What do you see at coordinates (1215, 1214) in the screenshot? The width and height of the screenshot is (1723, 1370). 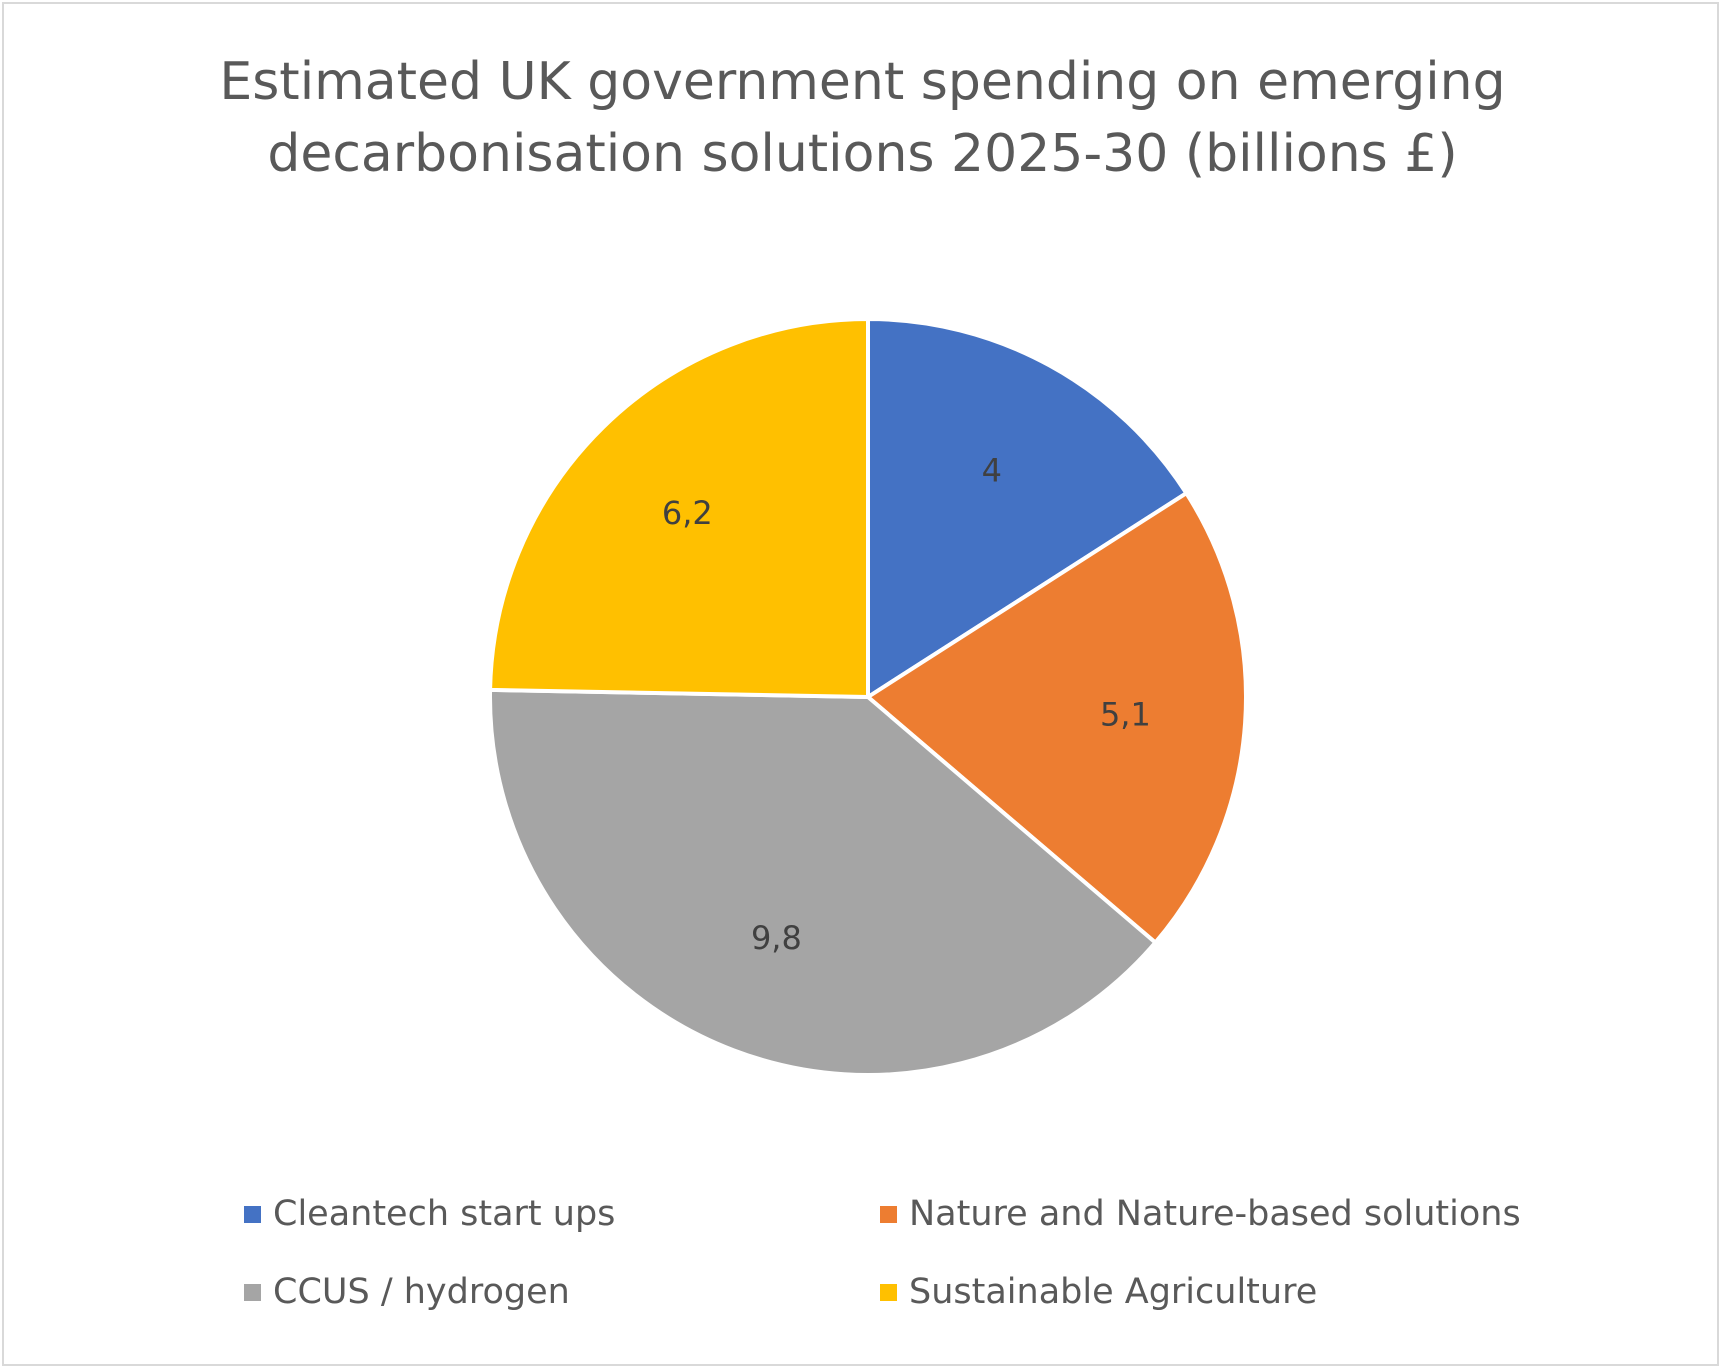 I see `legend-label-nature: Nature and Nature-based solutions` at bounding box center [1215, 1214].